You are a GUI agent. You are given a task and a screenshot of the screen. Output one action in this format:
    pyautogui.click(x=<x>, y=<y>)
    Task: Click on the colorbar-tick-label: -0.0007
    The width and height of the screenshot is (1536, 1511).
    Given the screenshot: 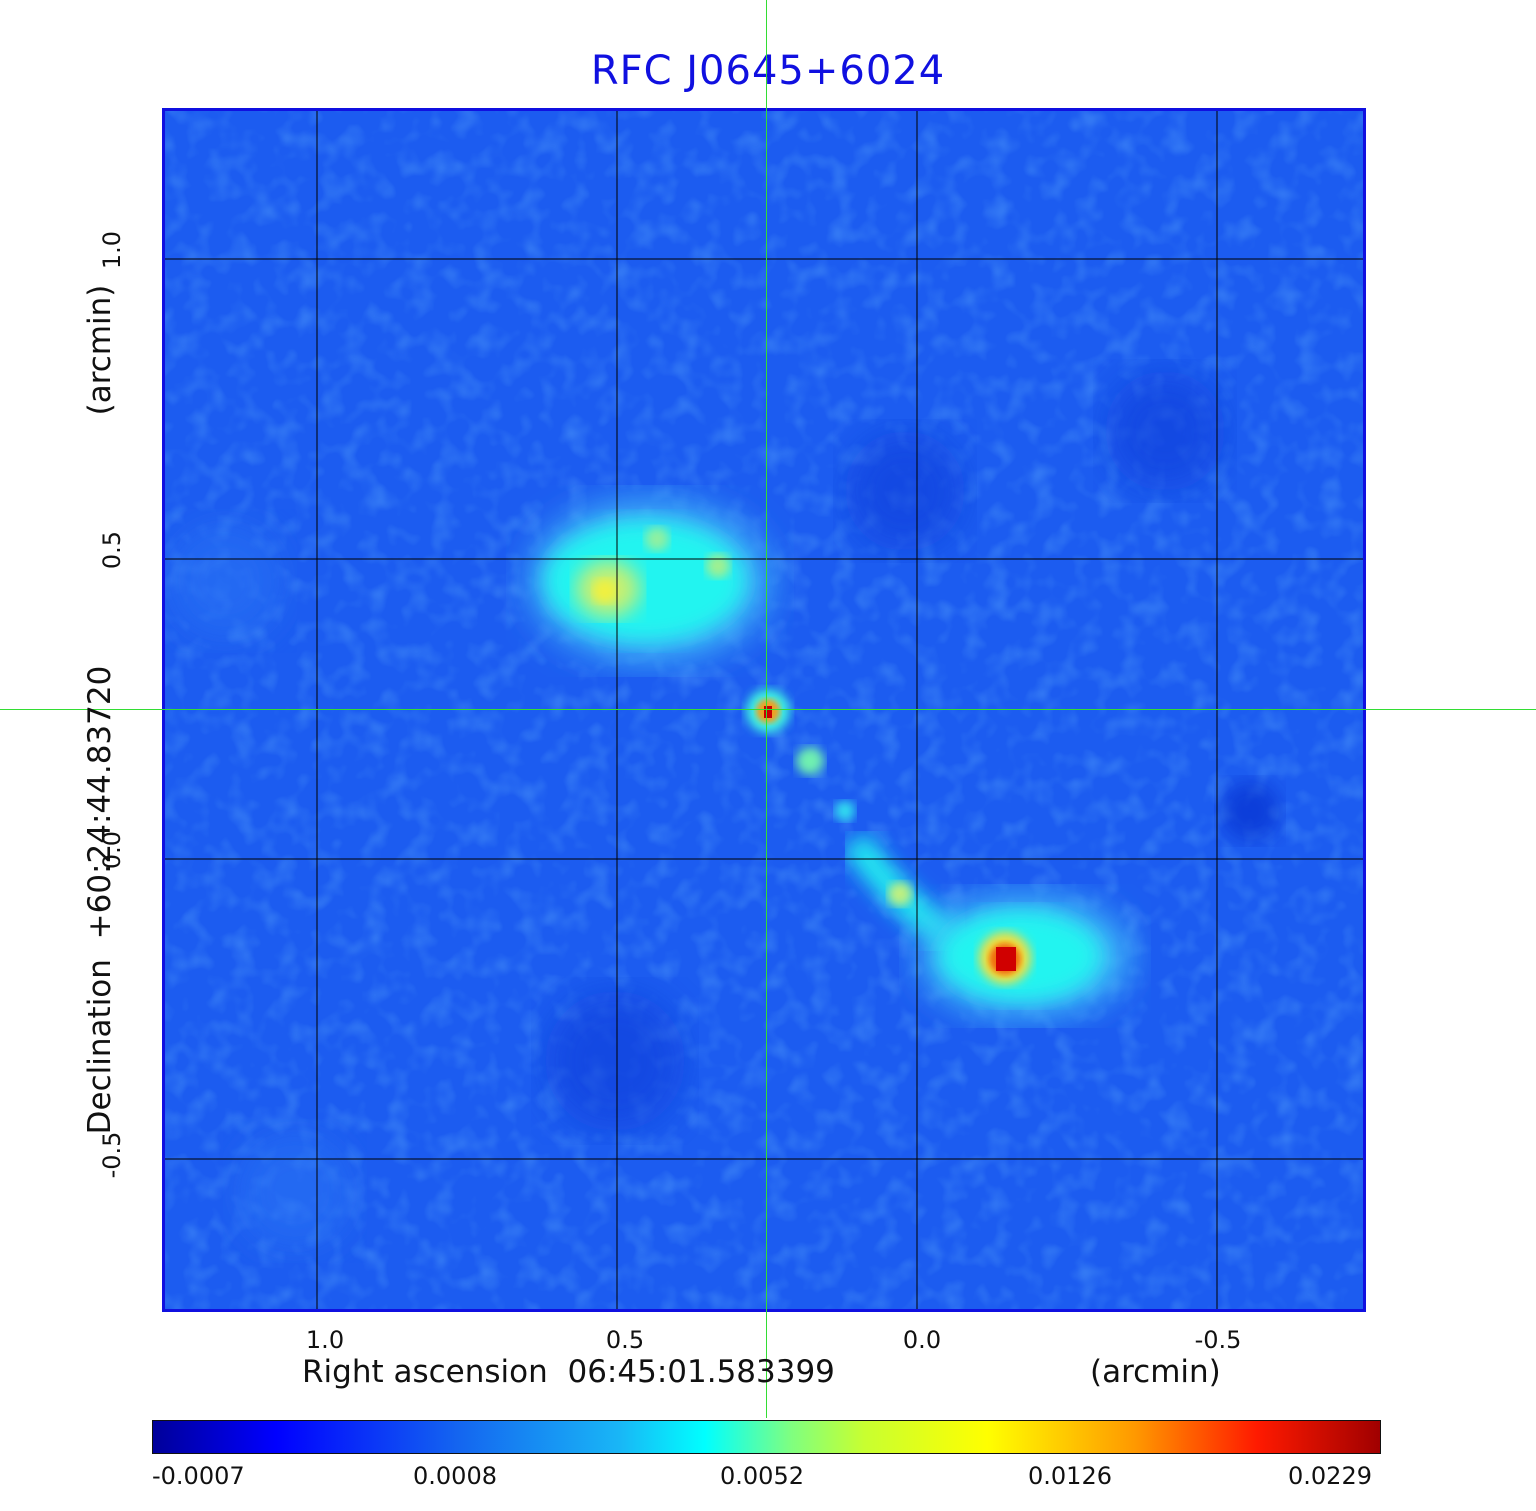 What is the action you would take?
    pyautogui.click(x=198, y=1476)
    